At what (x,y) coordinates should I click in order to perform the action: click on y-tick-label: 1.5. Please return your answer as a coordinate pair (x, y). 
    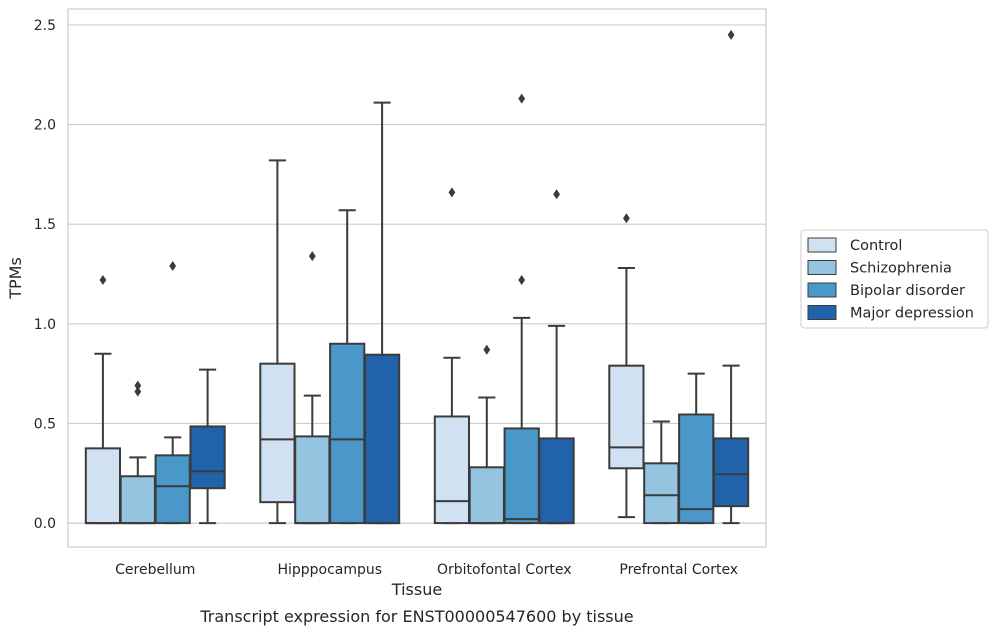
    Looking at the image, I should click on (45, 225).